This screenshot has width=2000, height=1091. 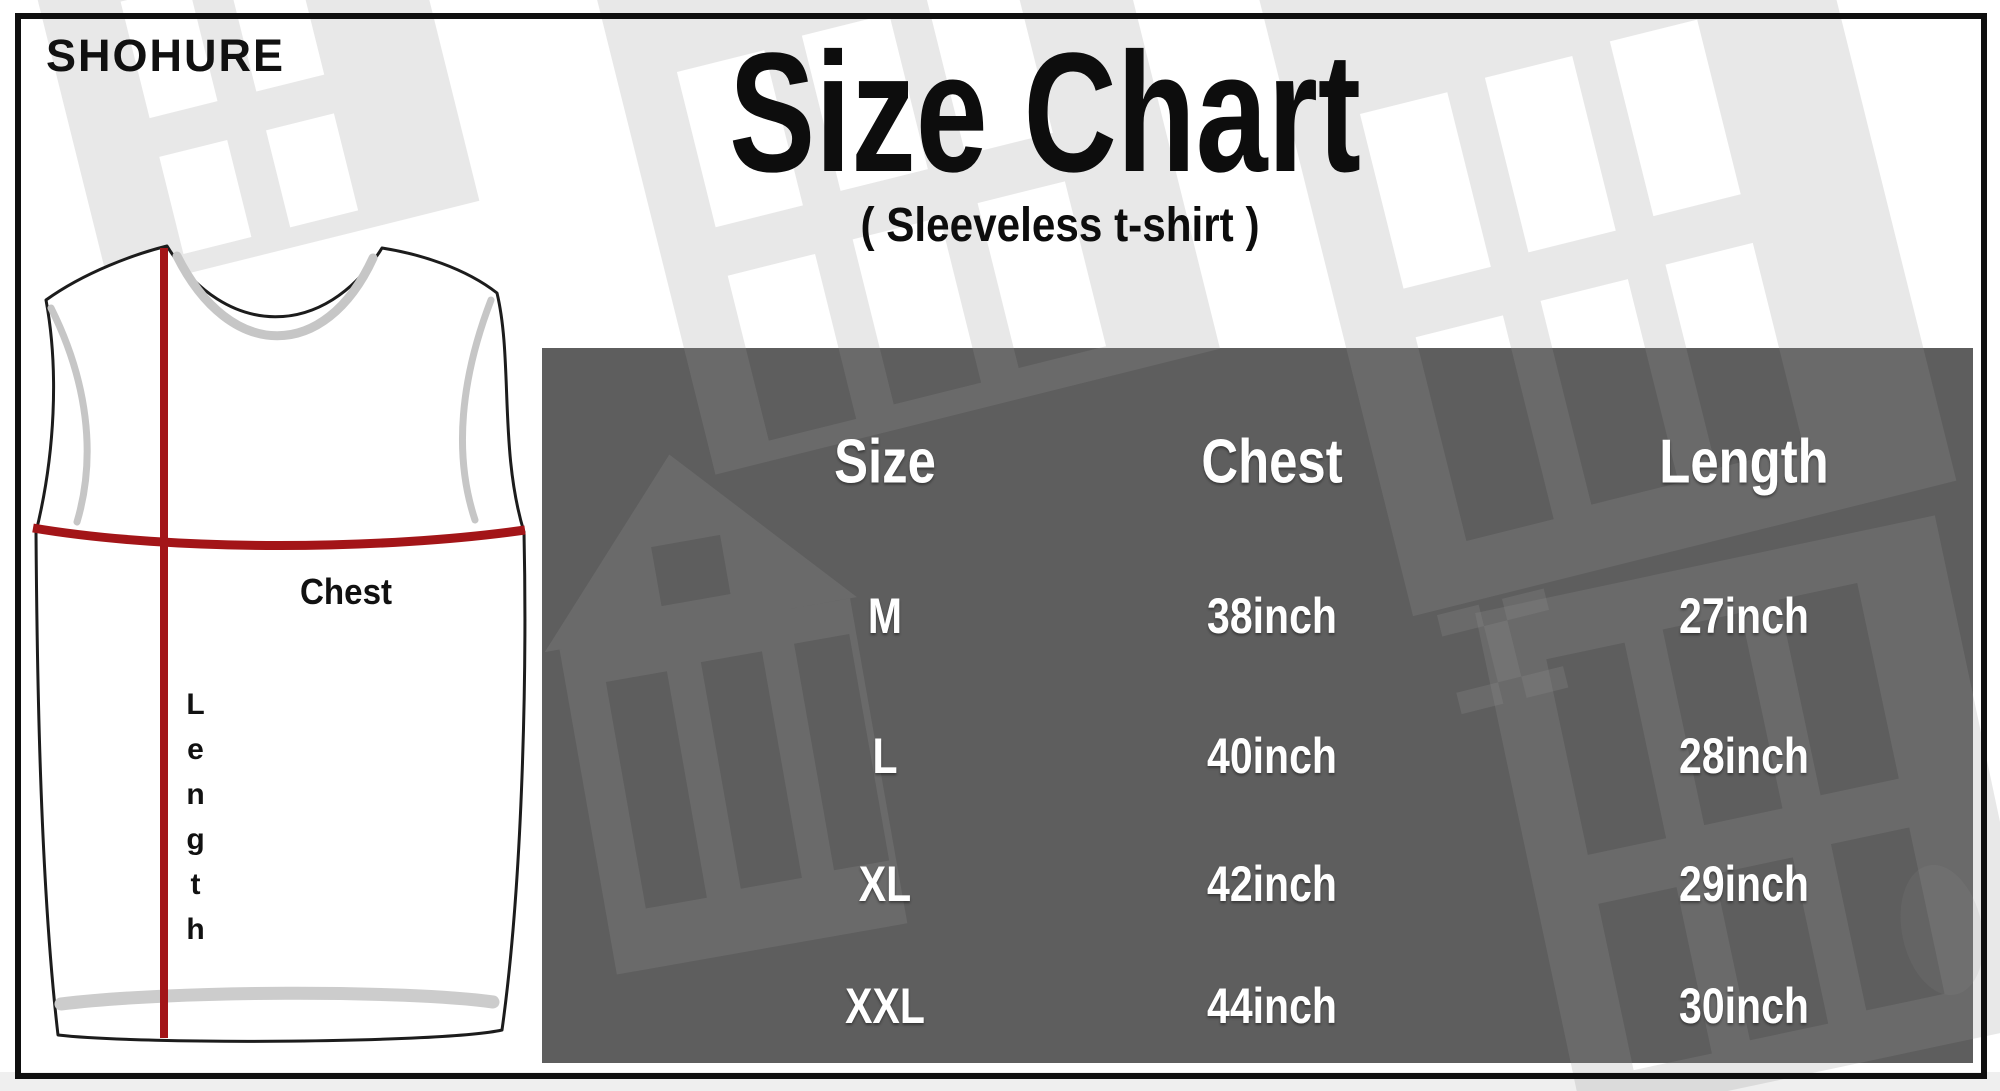 I want to click on column-header-size: Size, so click(x=885, y=462).